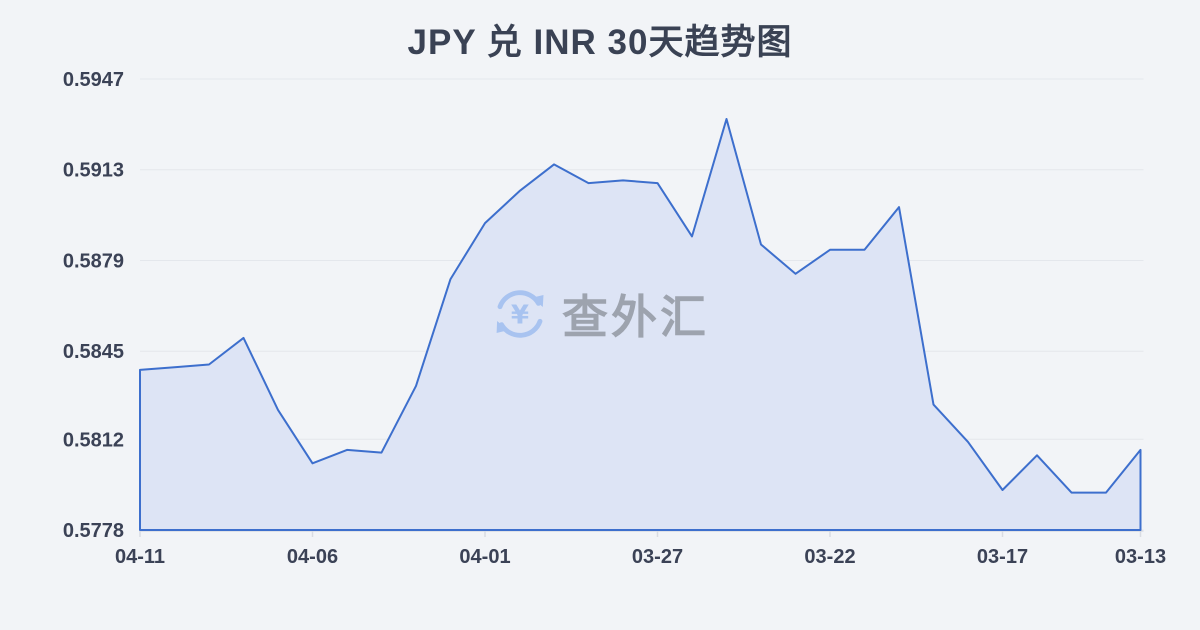 Image resolution: width=1200 pixels, height=630 pixels. What do you see at coordinates (140, 557) in the screenshot?
I see `x-axis-tick-label: 04-11` at bounding box center [140, 557].